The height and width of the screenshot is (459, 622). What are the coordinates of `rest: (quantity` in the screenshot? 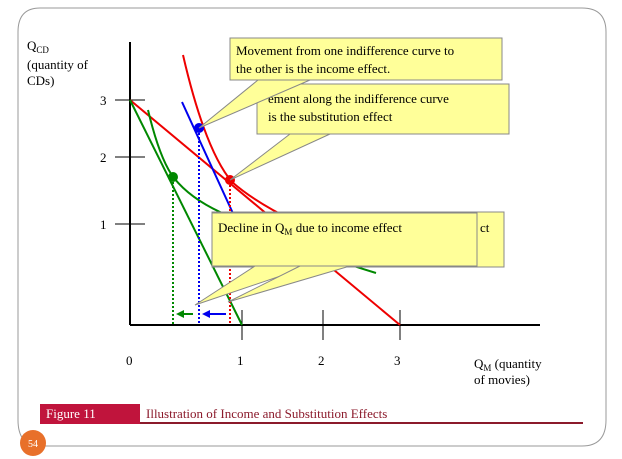 It's located at (516, 363).